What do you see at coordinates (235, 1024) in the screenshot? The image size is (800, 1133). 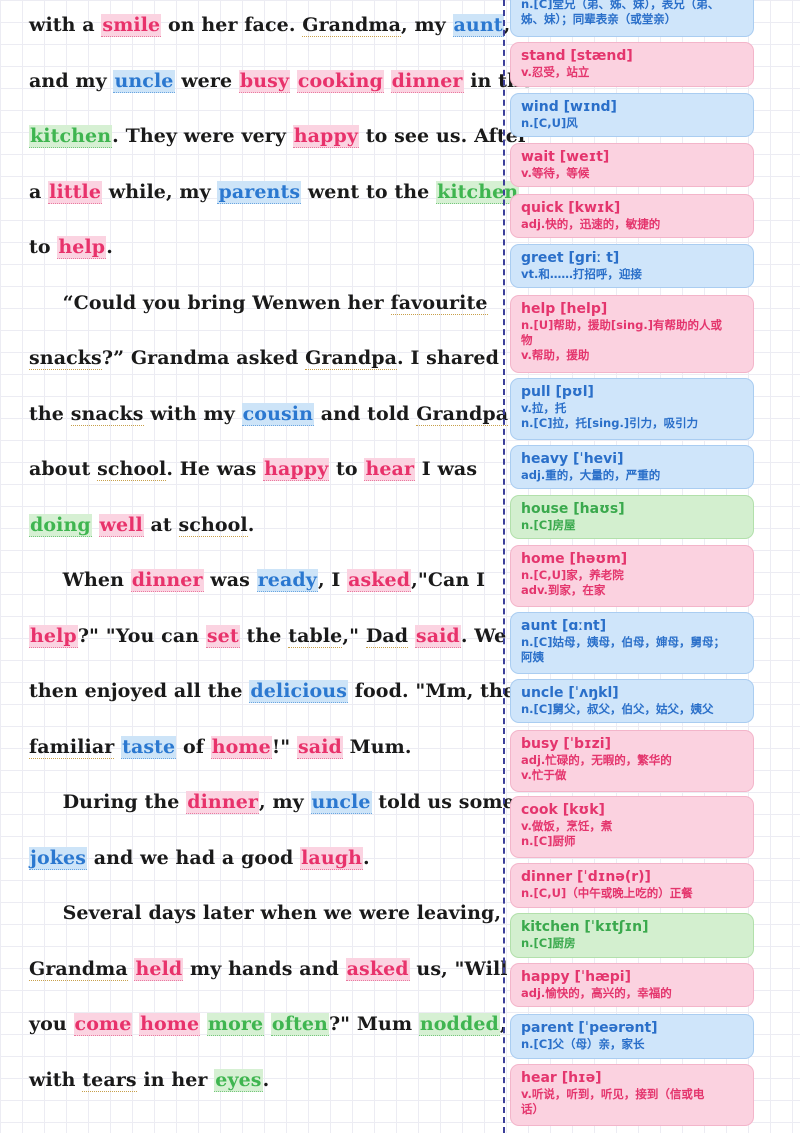 I see `vocab-word: more` at bounding box center [235, 1024].